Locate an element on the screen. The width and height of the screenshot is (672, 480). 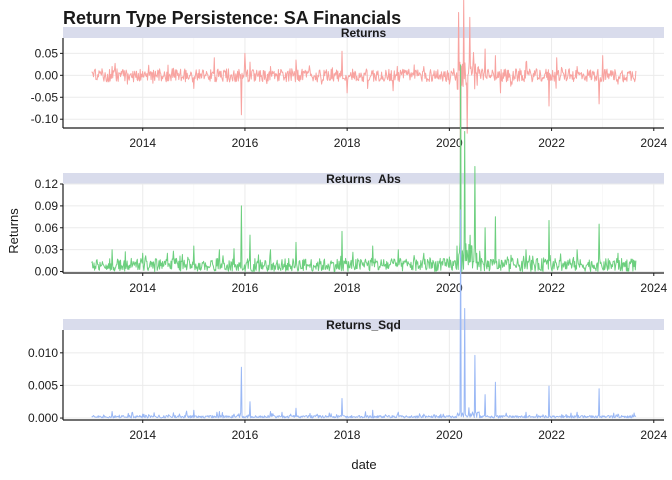
facet-strip-label: Returns_Abs is located at coordinates (363, 179).